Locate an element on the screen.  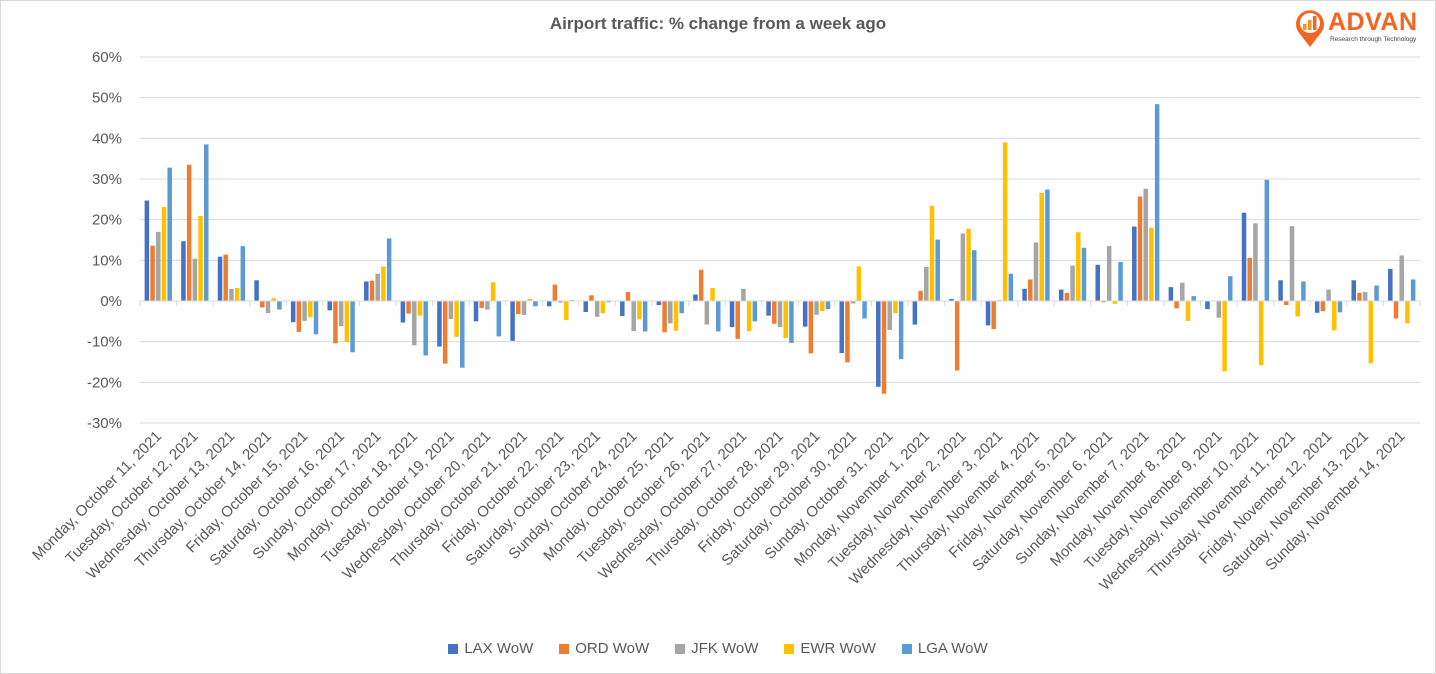
legend-item: JFK WoW is located at coordinates (716, 648).